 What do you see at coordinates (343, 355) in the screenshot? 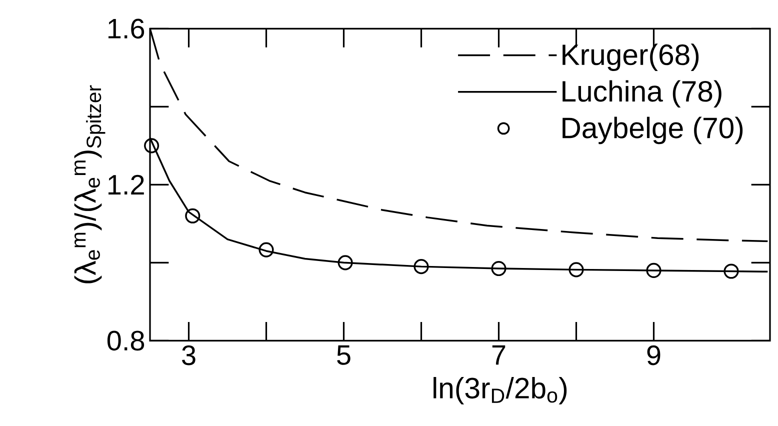
I see `x-tick-label: 5` at bounding box center [343, 355].